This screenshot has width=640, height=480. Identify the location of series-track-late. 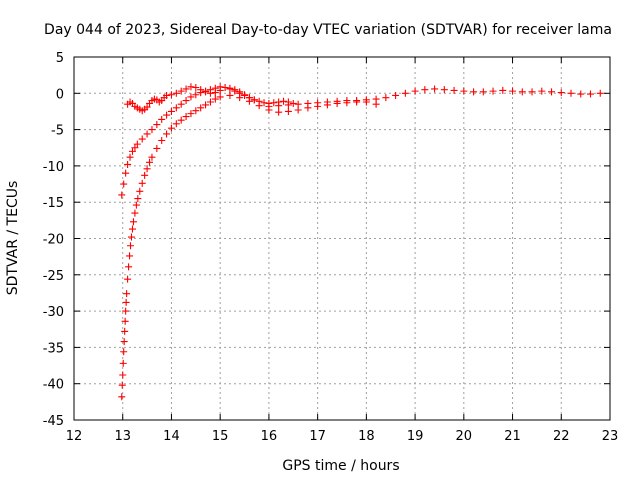
(434, 97).